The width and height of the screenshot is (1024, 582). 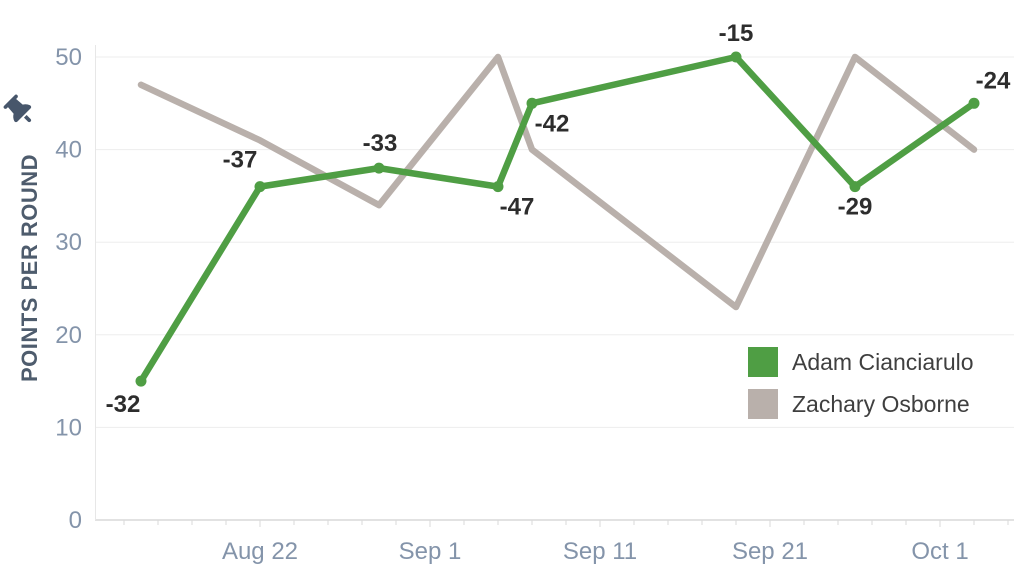 I want to click on data-label: -32, so click(x=123, y=404).